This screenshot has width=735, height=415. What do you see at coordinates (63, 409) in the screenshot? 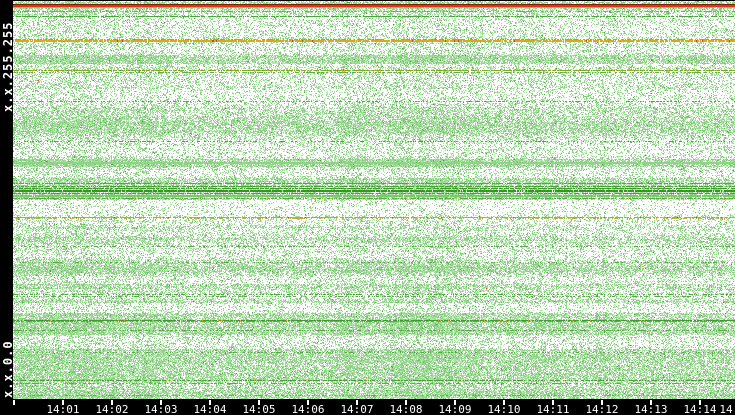
I see `x-tick-label: 14:01` at bounding box center [63, 409].